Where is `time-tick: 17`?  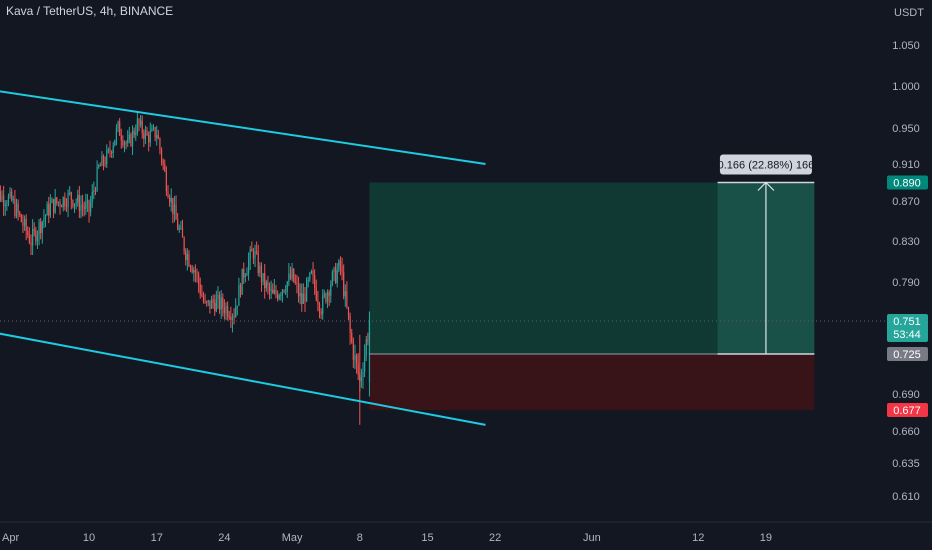
time-tick: 17 is located at coordinates (157, 538).